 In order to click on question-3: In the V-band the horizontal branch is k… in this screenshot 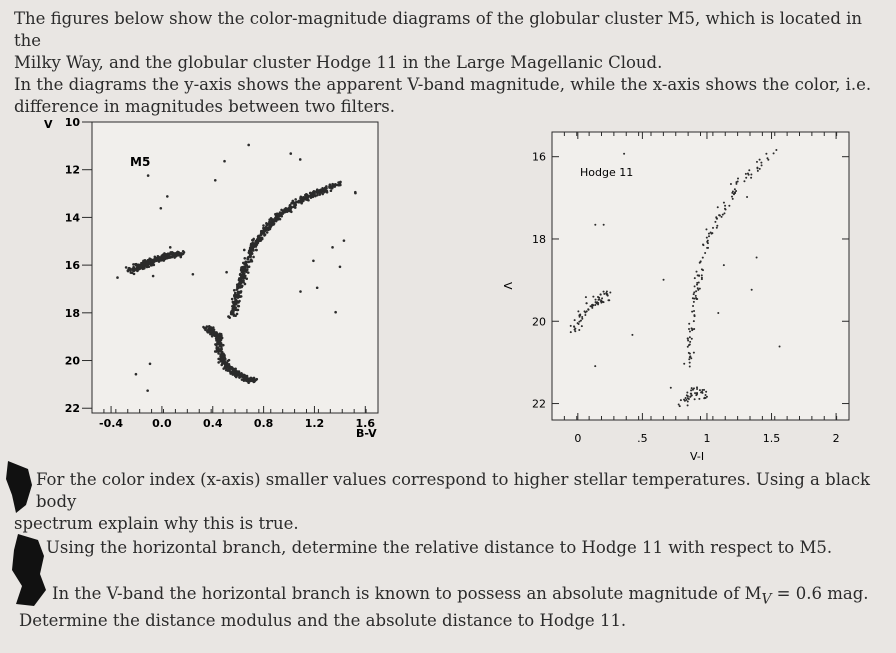, I will do `click(450, 607)`.